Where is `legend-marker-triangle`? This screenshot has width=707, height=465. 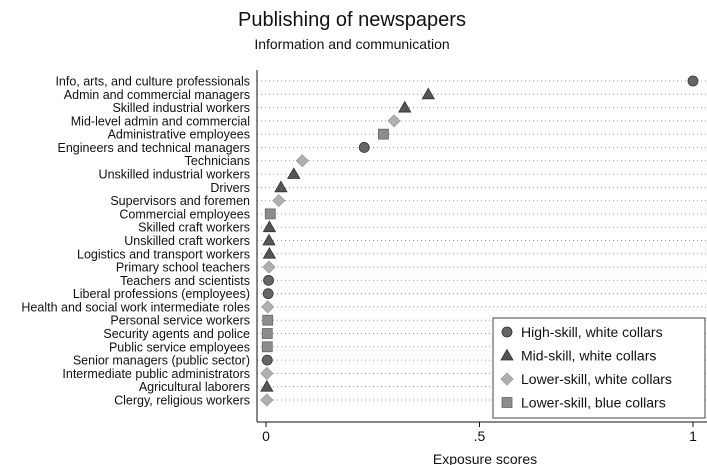 legend-marker-triangle is located at coordinates (507, 354).